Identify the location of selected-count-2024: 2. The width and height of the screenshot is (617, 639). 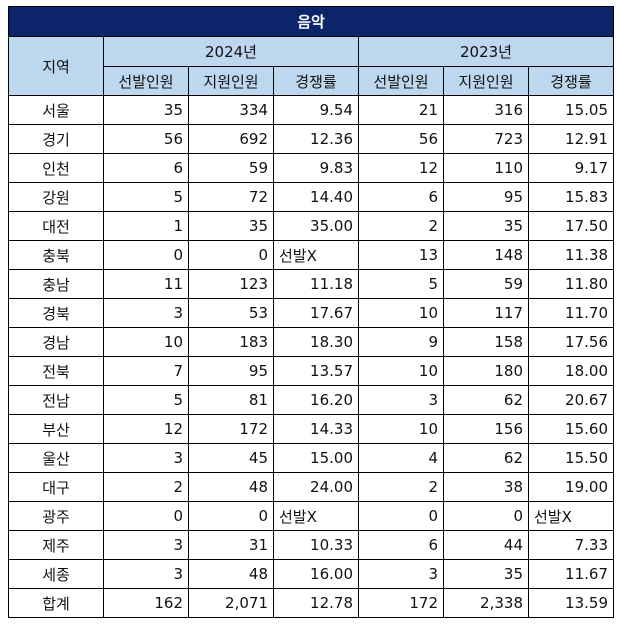
(146, 487).